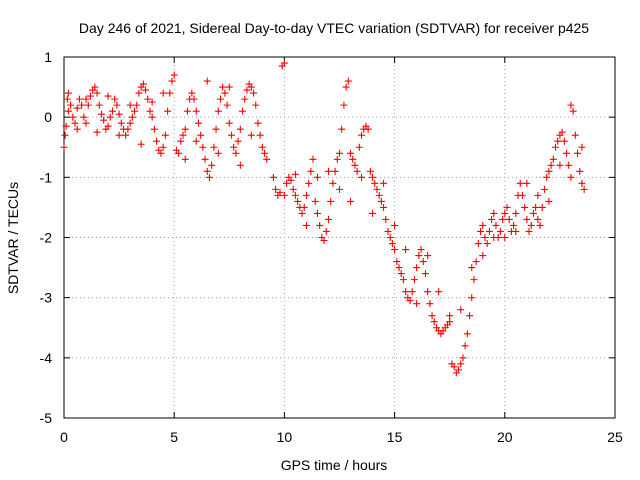  What do you see at coordinates (48, 117) in the screenshot?
I see `y-tick-label: 0` at bounding box center [48, 117].